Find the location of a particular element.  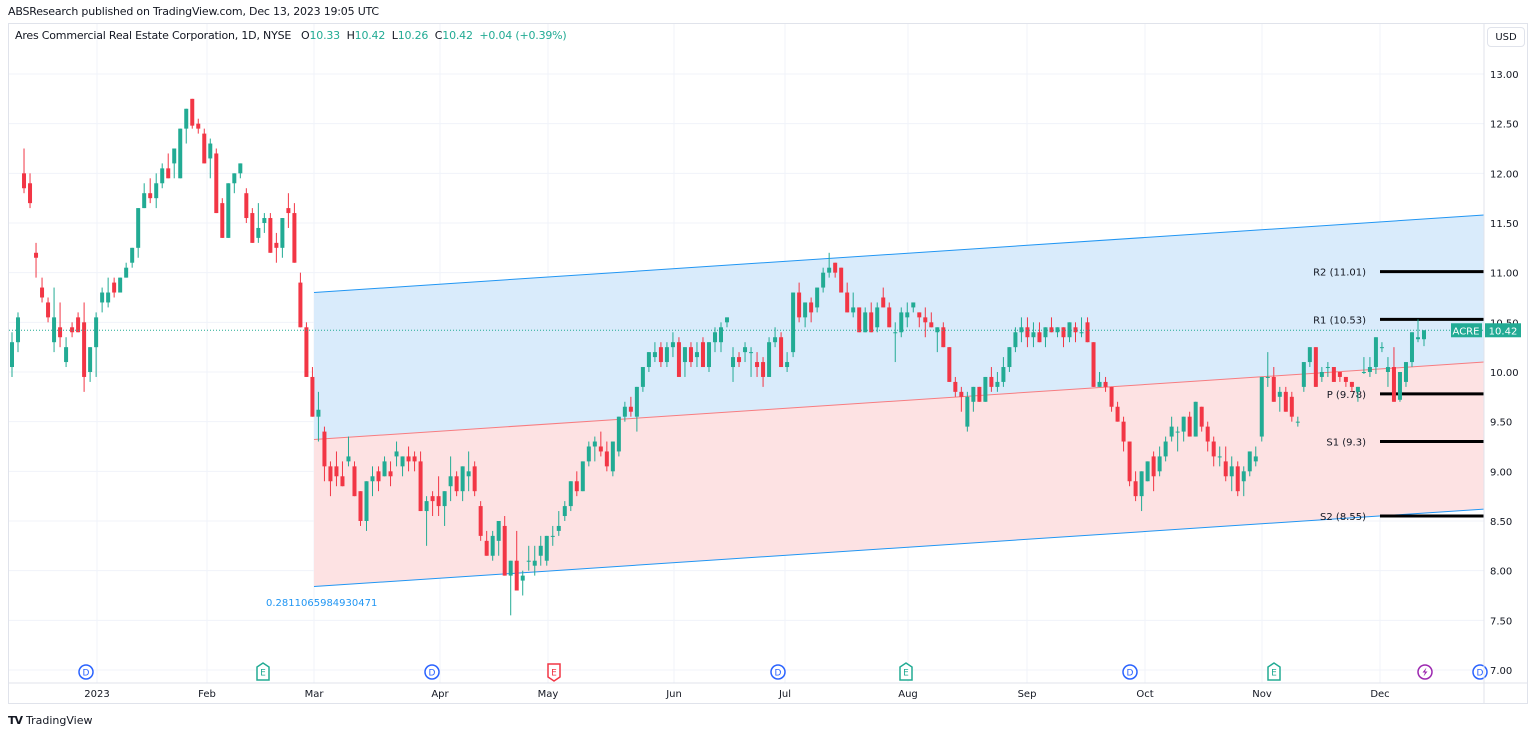

x-tick-label: Feb is located at coordinates (207, 694).